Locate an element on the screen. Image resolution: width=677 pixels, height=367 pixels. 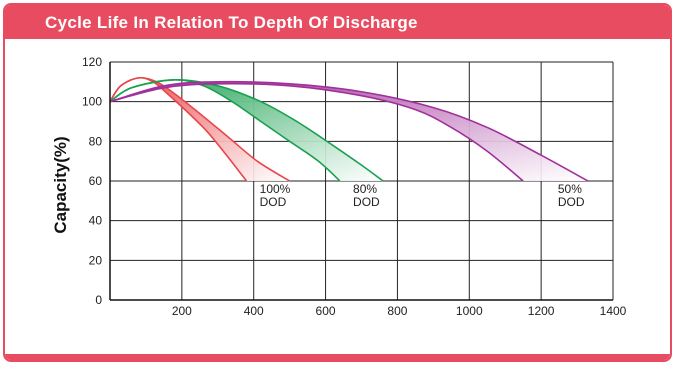
x-tick-label: 1400 is located at coordinates (613, 311).